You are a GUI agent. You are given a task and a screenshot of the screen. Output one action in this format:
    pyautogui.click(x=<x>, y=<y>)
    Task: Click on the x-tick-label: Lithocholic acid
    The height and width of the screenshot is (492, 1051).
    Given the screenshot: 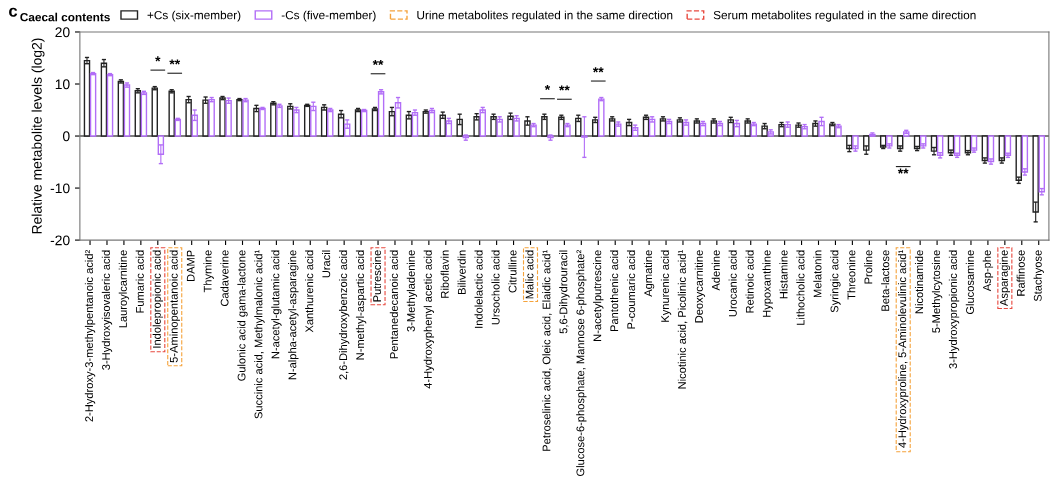 What is the action you would take?
    pyautogui.click(x=800, y=287)
    